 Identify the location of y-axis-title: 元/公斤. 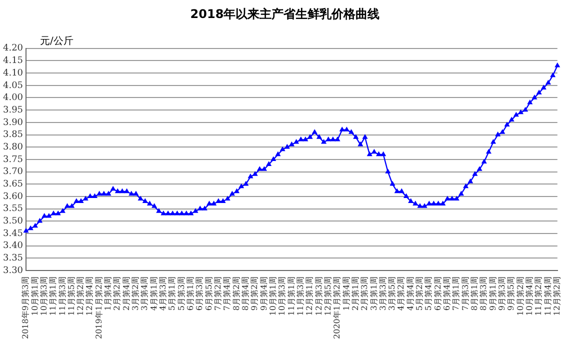
(57, 41).